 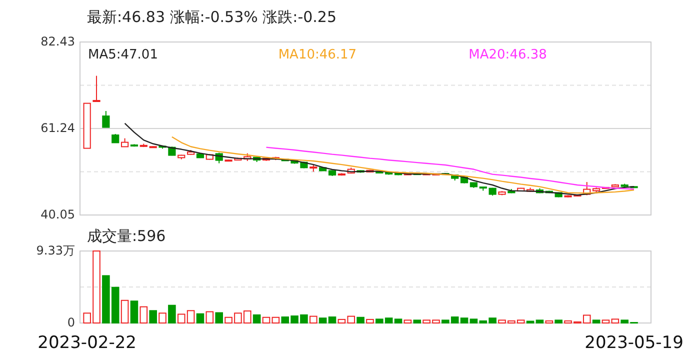 What do you see at coordinates (634, 343) in the screenshot?
I see `x-tick-label: 2023-05-19` at bounding box center [634, 343].